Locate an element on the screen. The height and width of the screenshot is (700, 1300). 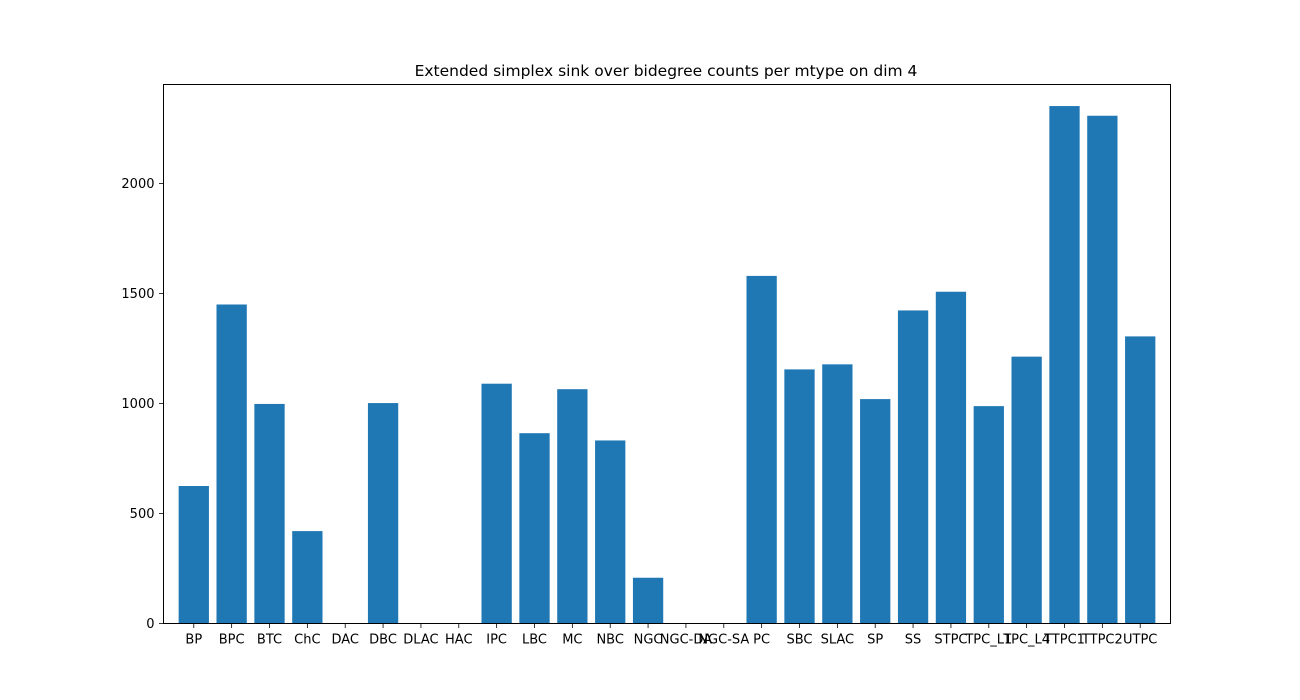
x-tick-label: DAC is located at coordinates (345, 640).